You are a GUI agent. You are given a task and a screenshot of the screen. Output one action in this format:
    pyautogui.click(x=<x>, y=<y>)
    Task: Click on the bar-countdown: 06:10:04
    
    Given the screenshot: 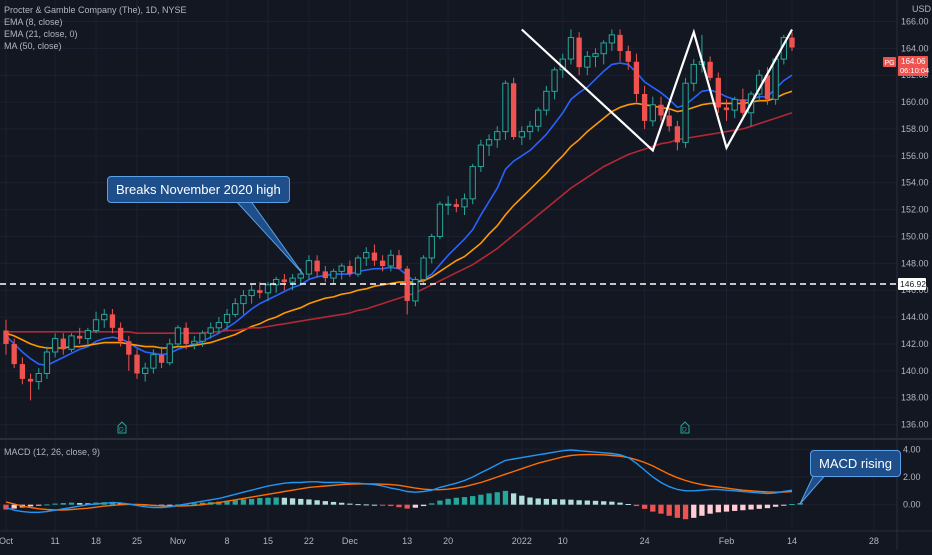 What is the action you would take?
    pyautogui.click(x=914, y=70)
    